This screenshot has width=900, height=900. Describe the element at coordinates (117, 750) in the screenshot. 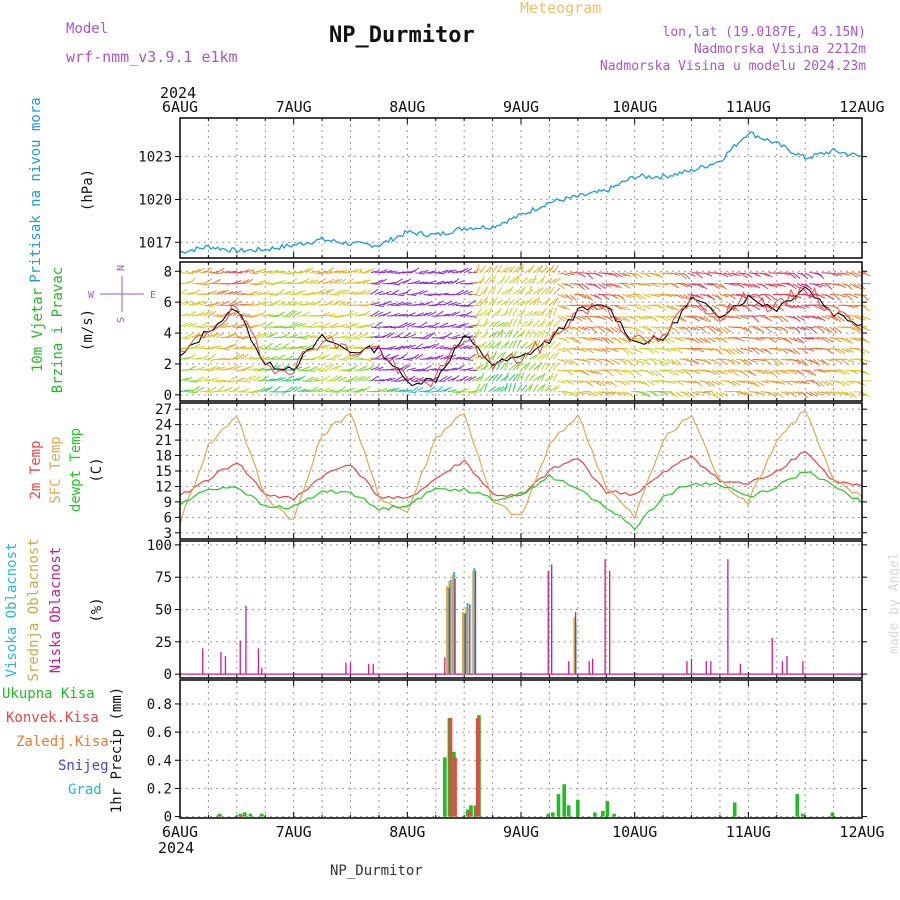

I see `precip-axis-label: 1hr Precip (mm)` at that location.